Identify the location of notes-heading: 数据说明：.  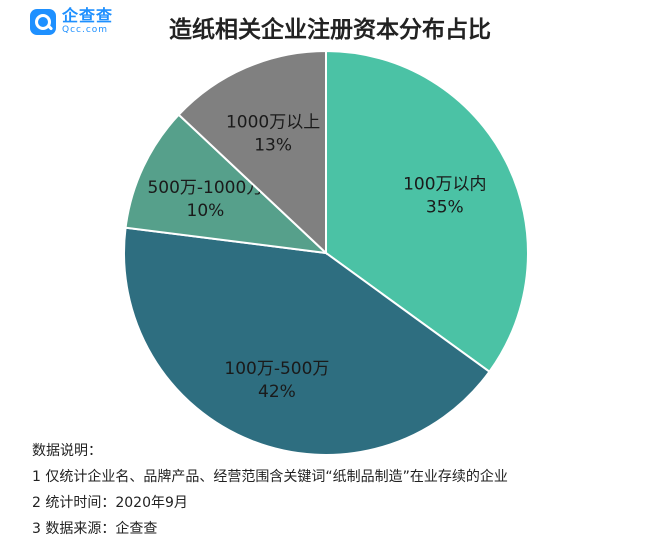
(67, 451).